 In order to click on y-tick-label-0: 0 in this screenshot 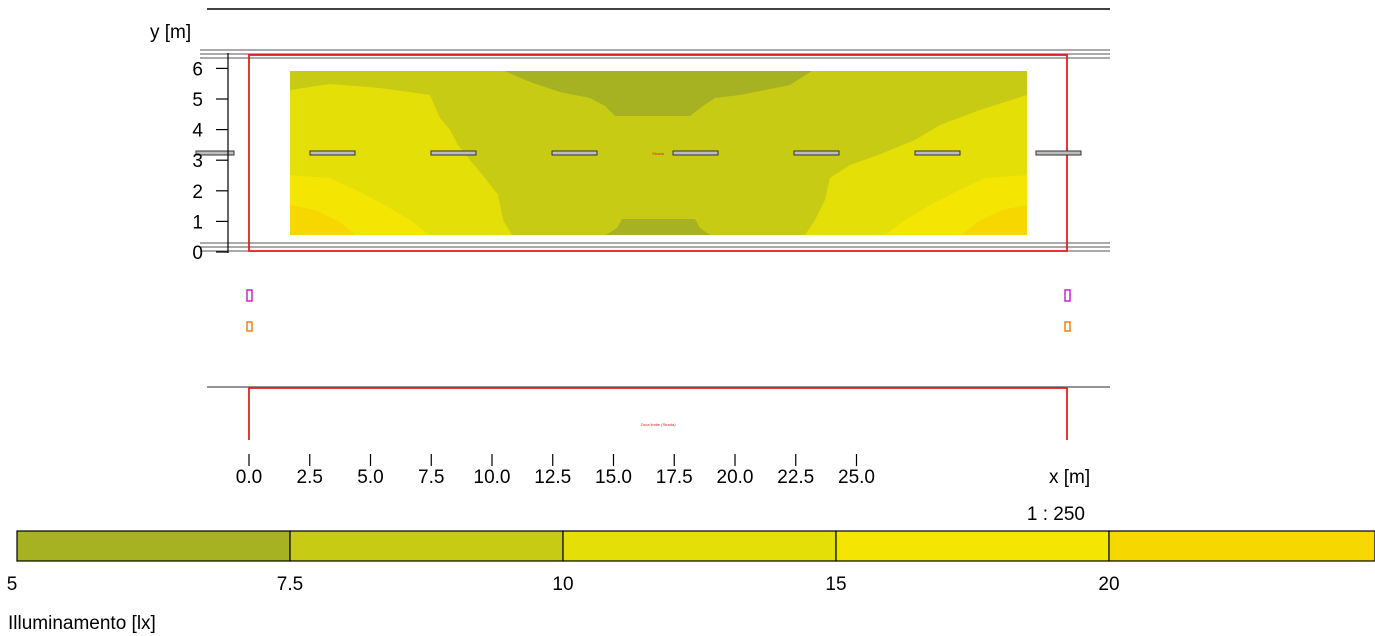, I will do `click(197, 253)`.